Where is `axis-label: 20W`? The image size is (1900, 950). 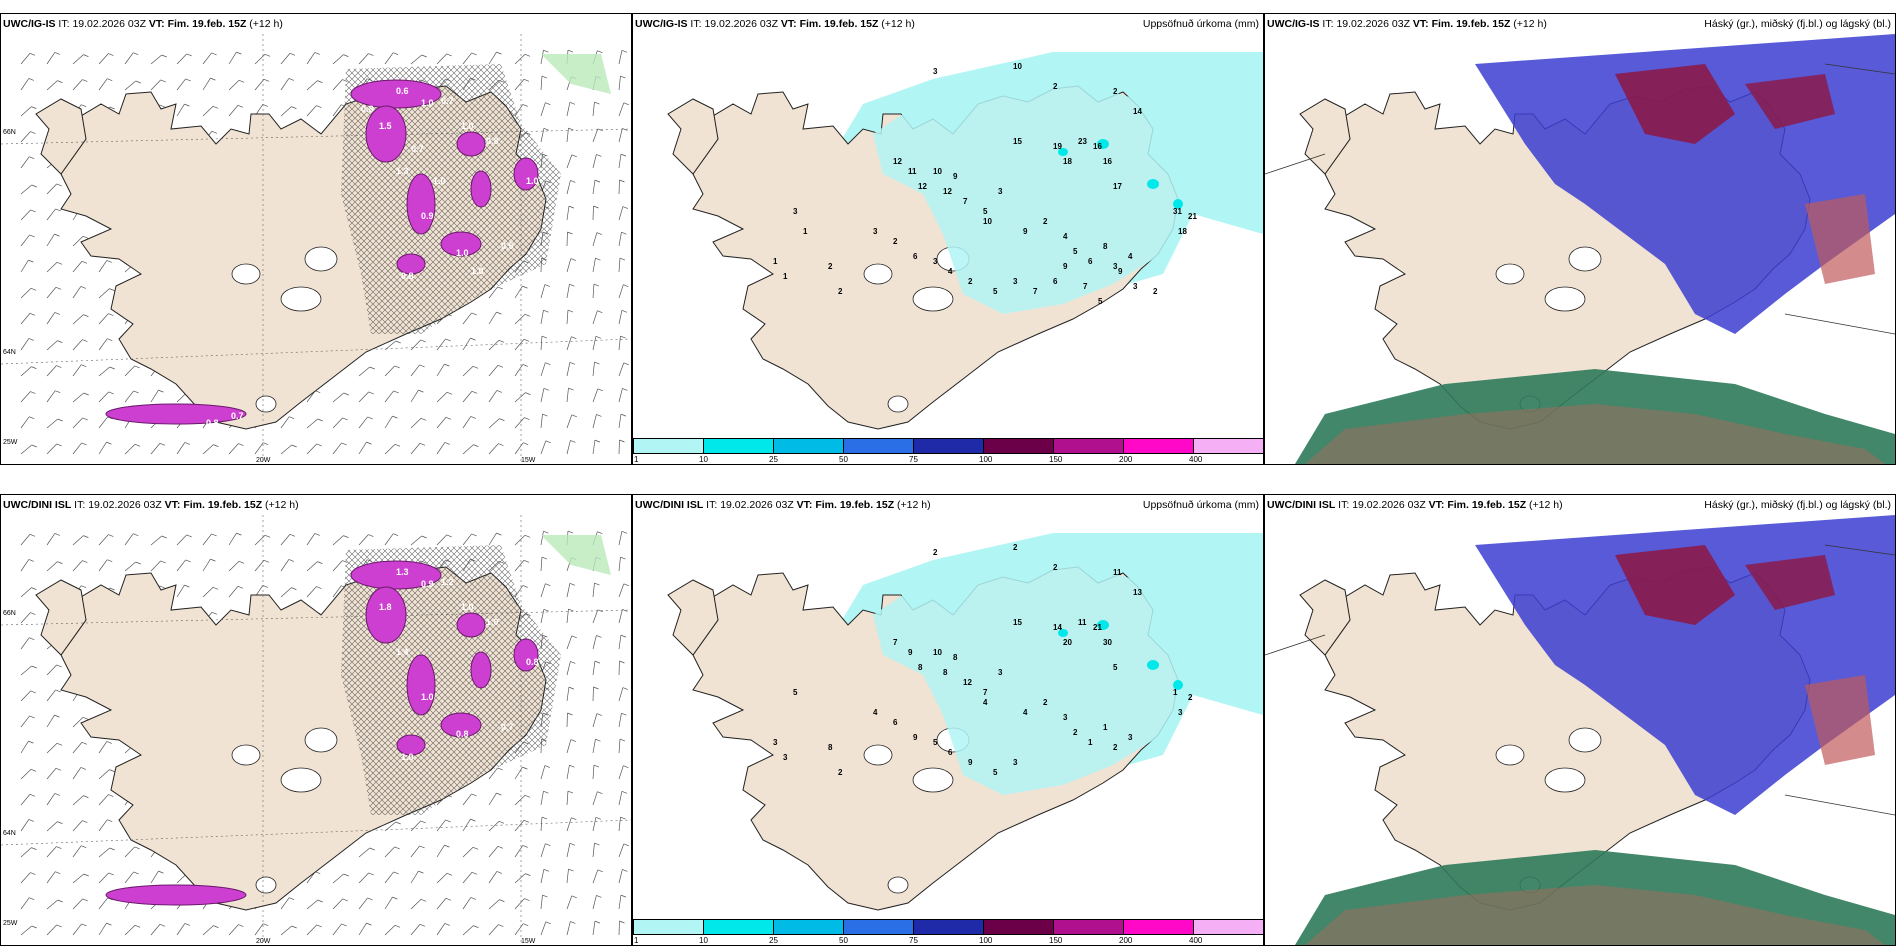
axis-label: 20W is located at coordinates (263, 941).